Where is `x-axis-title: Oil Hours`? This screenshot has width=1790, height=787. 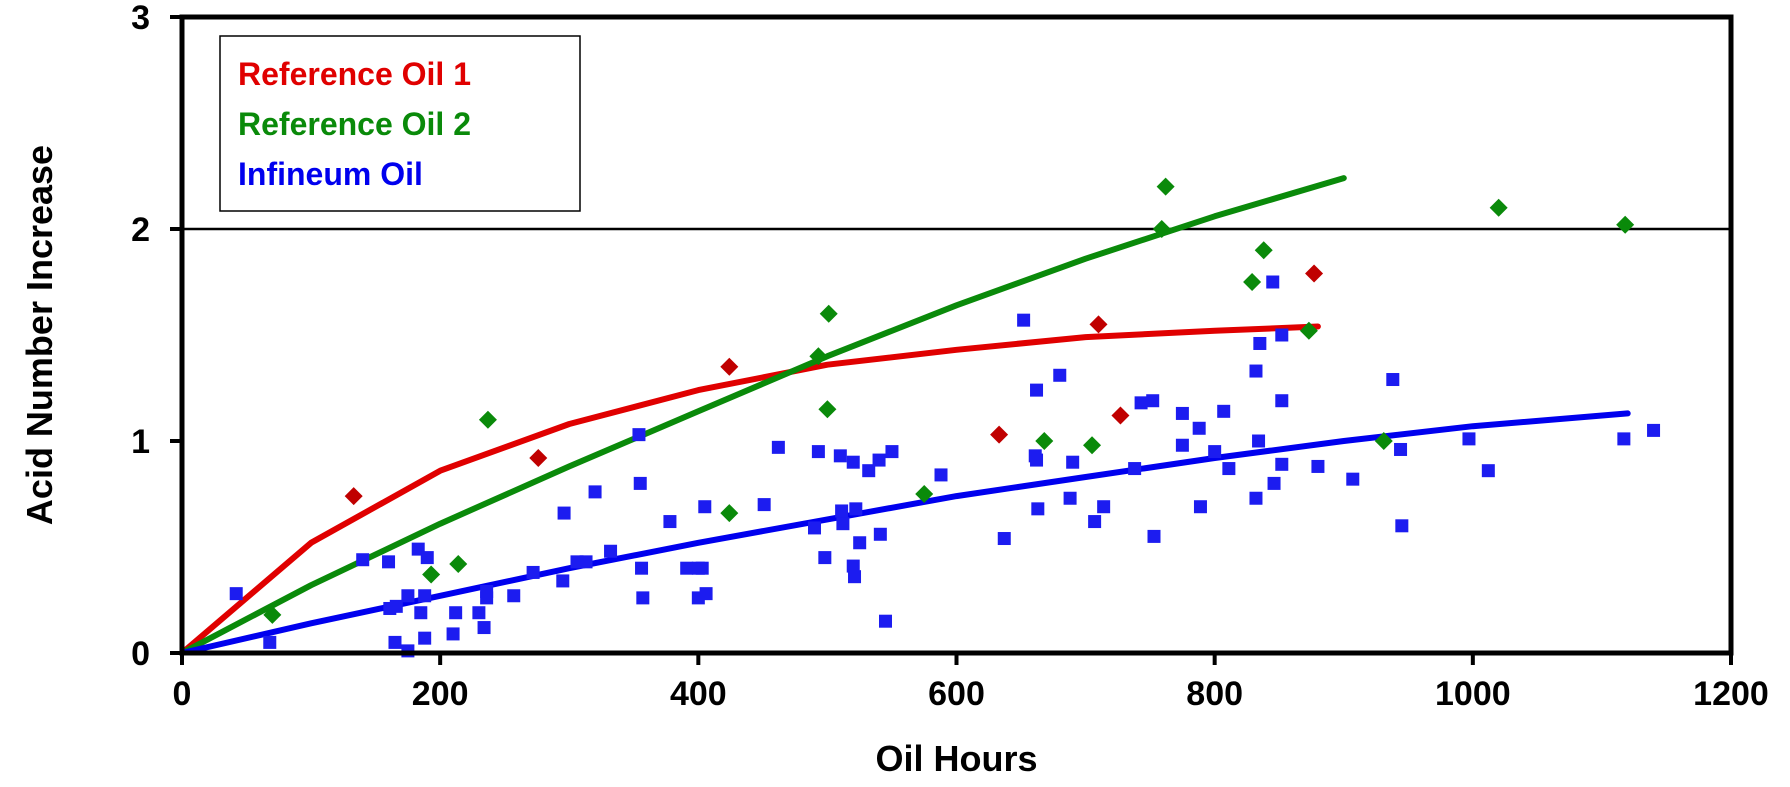 x-axis-title: Oil Hours is located at coordinates (956, 758).